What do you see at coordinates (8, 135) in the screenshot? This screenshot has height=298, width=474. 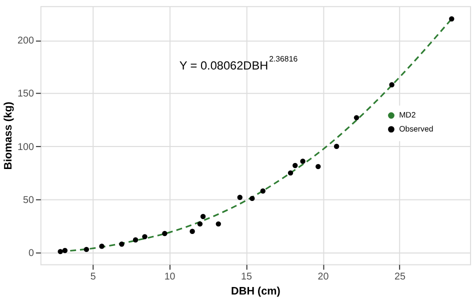 I see `y-axis-title: Biomass (kg)` at bounding box center [8, 135].